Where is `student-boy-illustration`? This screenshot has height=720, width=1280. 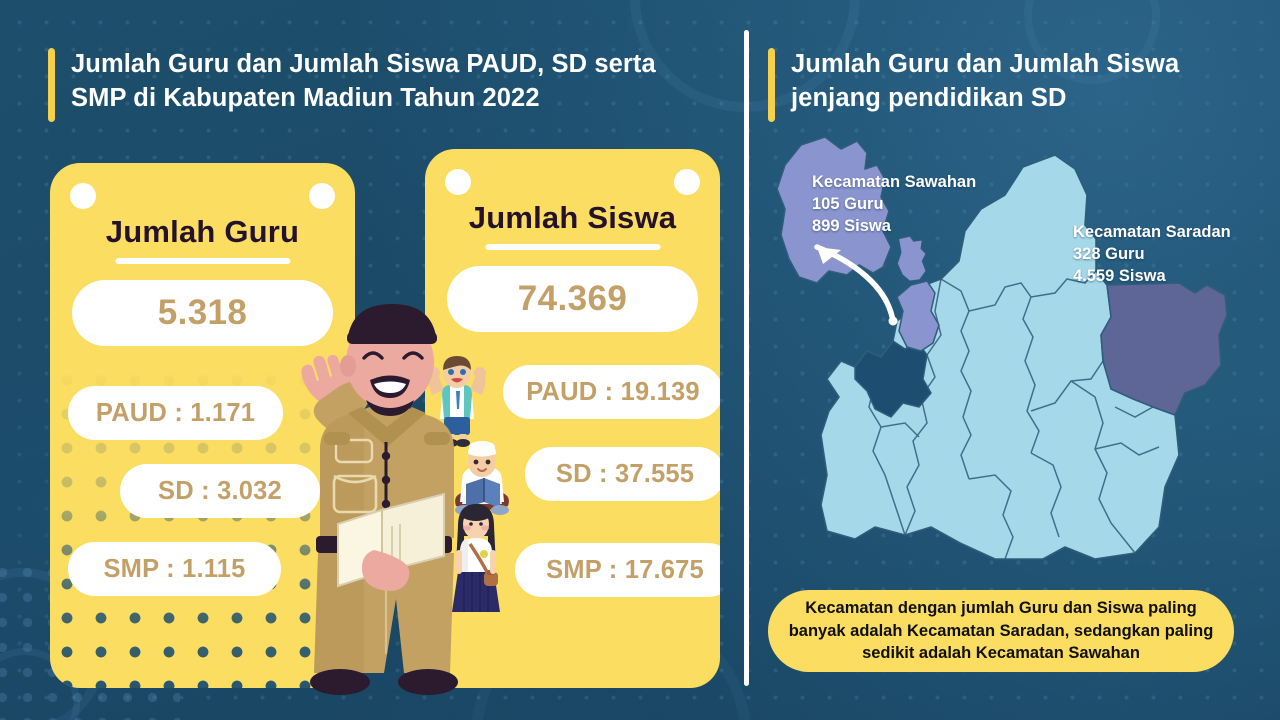
student-boy-illustration is located at coordinates (457, 401).